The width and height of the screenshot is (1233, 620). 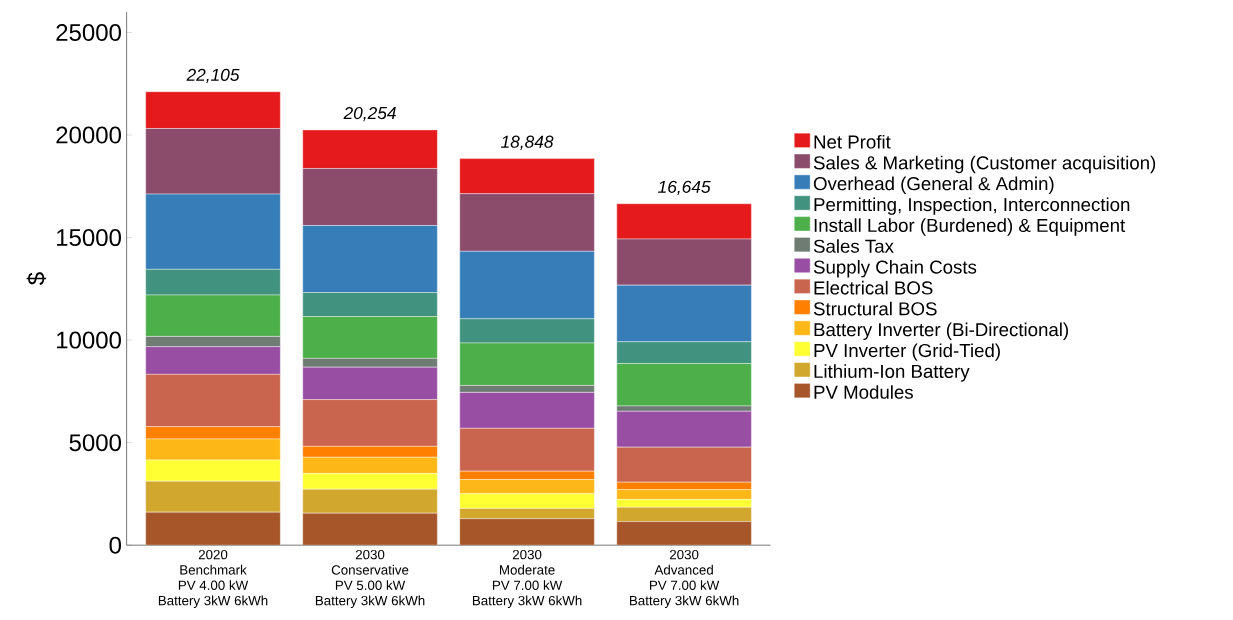 I want to click on x-tick-label: 2030 Advanced PV 7.00 kW Battery 3kW 6kWh, so click(x=684, y=579).